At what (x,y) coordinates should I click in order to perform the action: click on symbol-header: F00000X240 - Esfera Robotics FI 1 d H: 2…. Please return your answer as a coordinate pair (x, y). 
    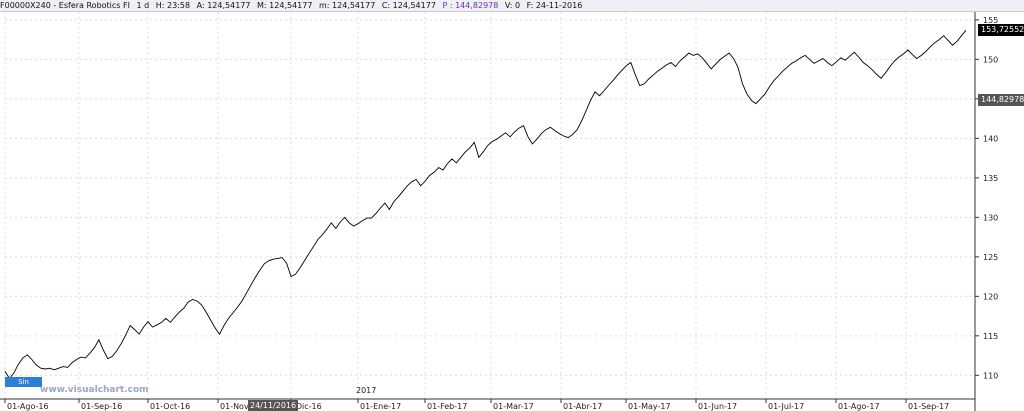
    Looking at the image, I should click on (512, 6).